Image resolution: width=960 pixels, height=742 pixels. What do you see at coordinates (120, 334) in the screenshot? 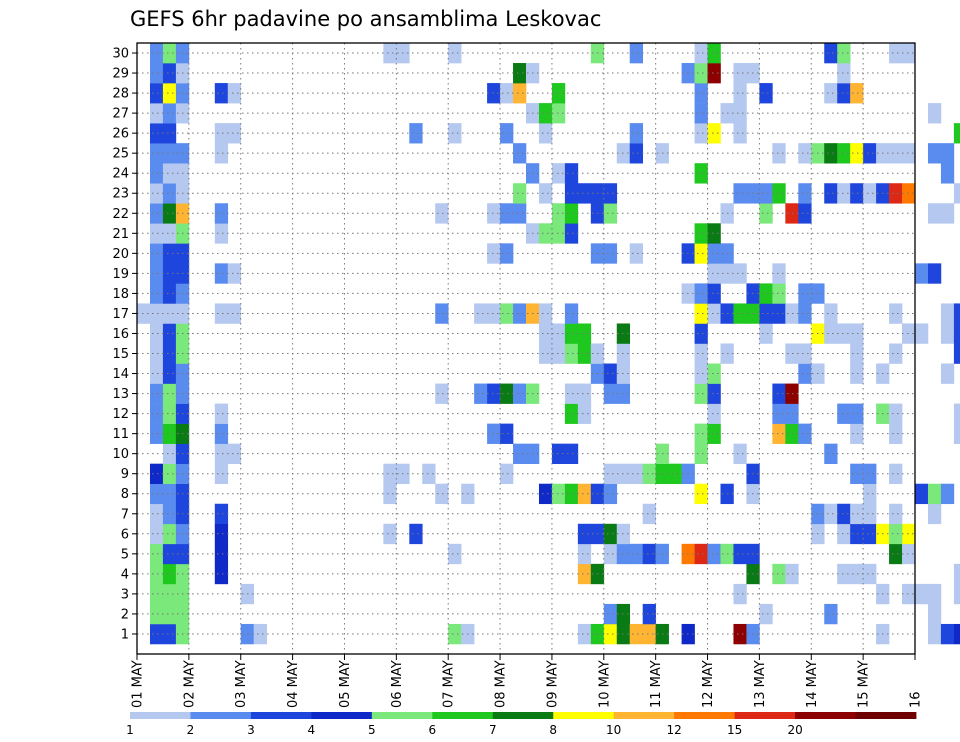
I see `y-tick-label: 16` at bounding box center [120, 334].